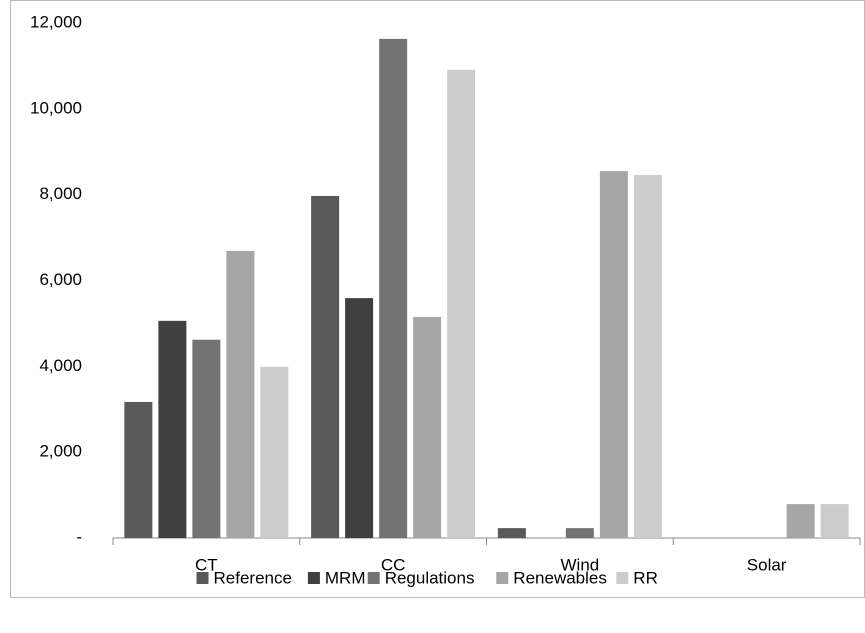 The image size is (865, 633). What do you see at coordinates (767, 564) in the screenshot?
I see `x-tick-label: Solar` at bounding box center [767, 564].